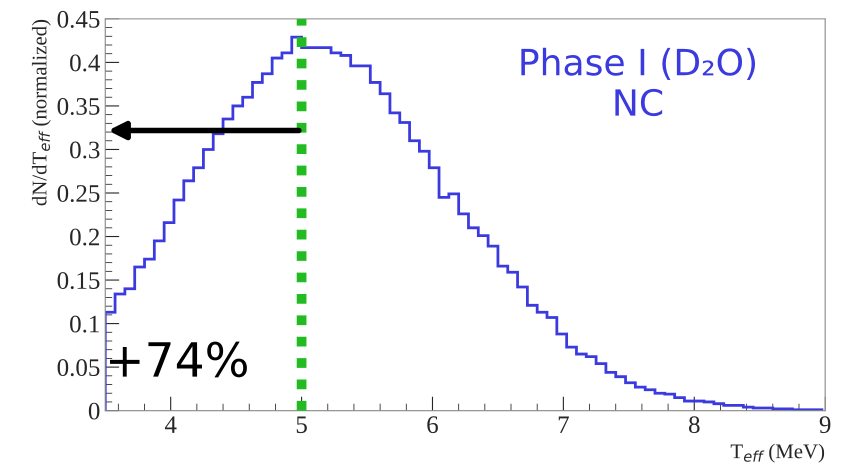 This screenshot has width=842, height=472. What do you see at coordinates (79, 19) in the screenshot?
I see `y-tick-label: 0.45` at bounding box center [79, 19].